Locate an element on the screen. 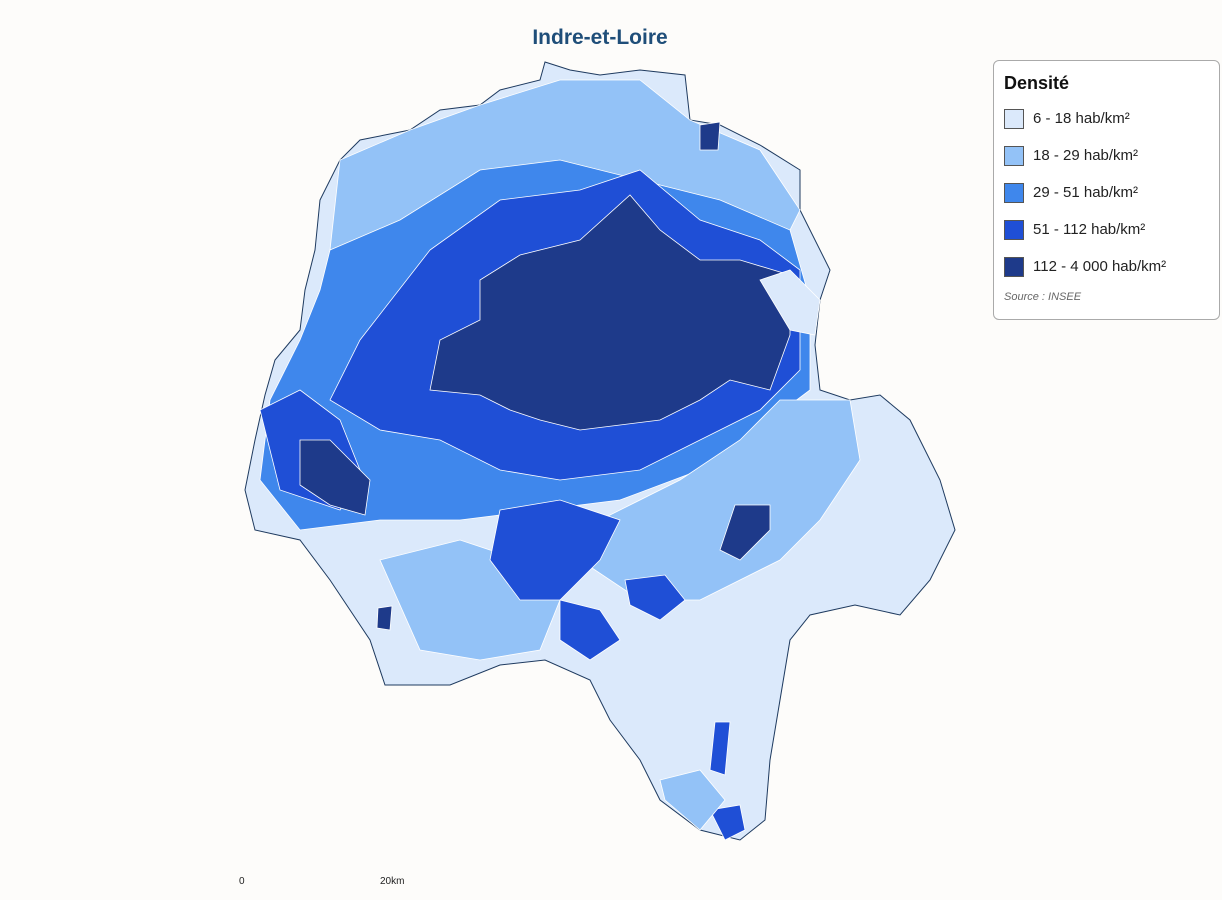 The width and height of the screenshot is (1222, 900). legend-label: 29 - 51 hab/km² is located at coordinates (1086, 192).